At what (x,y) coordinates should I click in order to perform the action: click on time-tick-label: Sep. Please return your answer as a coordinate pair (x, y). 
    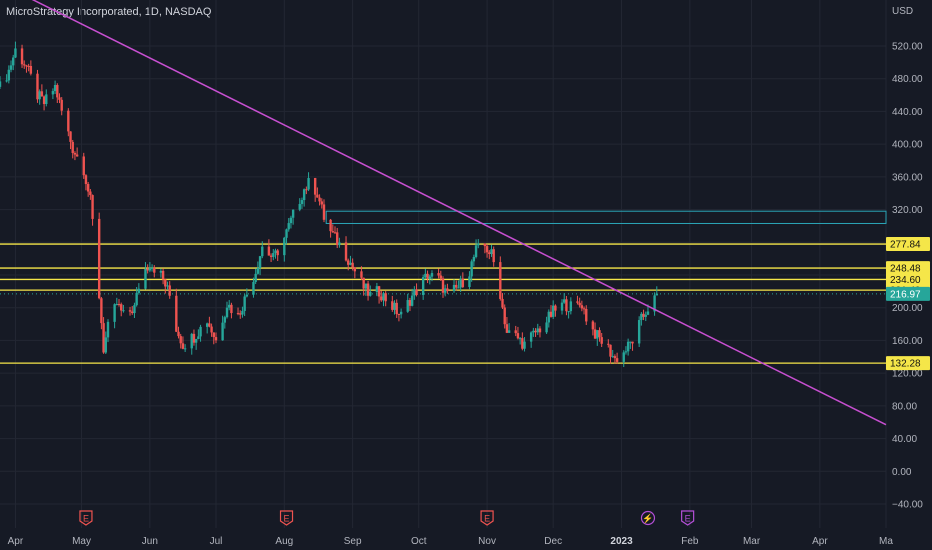
    Looking at the image, I should click on (353, 541).